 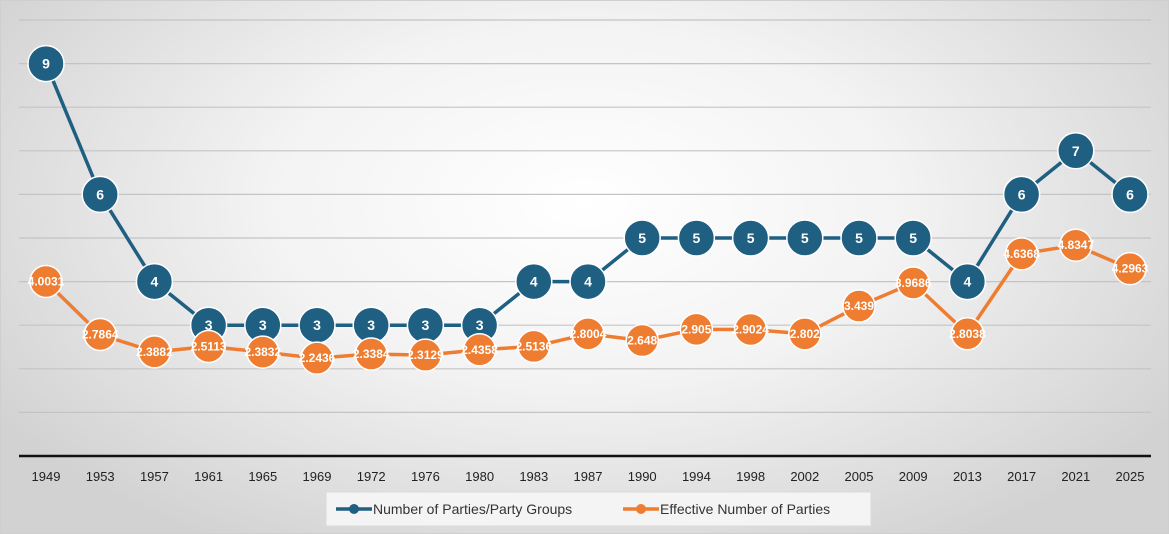 I want to click on data-label: 2.7864, so click(x=100, y=335).